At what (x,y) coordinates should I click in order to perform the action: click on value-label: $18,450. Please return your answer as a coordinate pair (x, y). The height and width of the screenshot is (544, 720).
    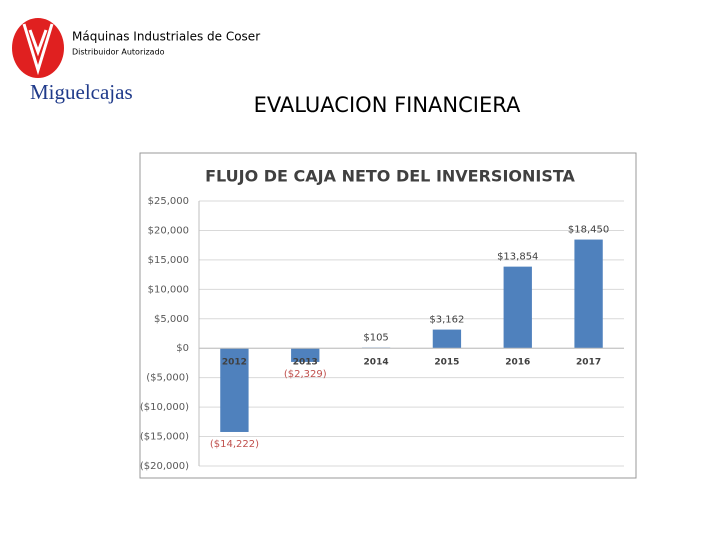
    Looking at the image, I should click on (588, 230).